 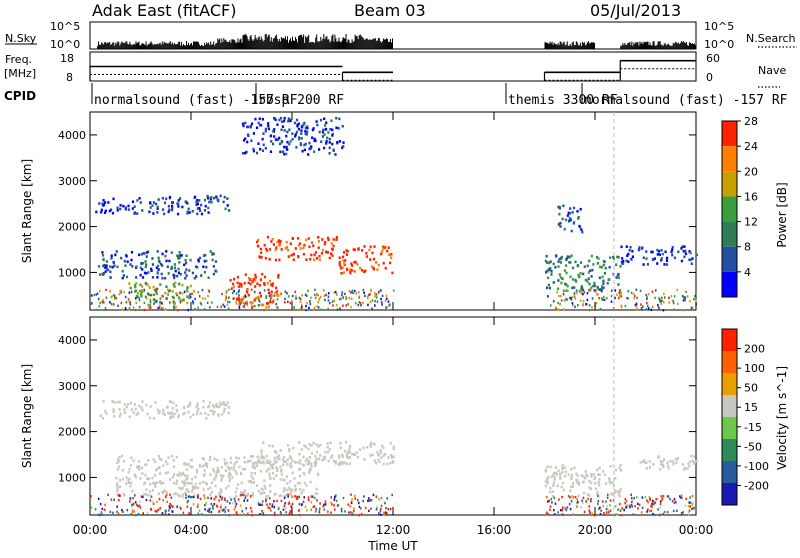 What do you see at coordinates (729, 428) in the screenshot?
I see `velocity-colorbar-swatch` at bounding box center [729, 428].